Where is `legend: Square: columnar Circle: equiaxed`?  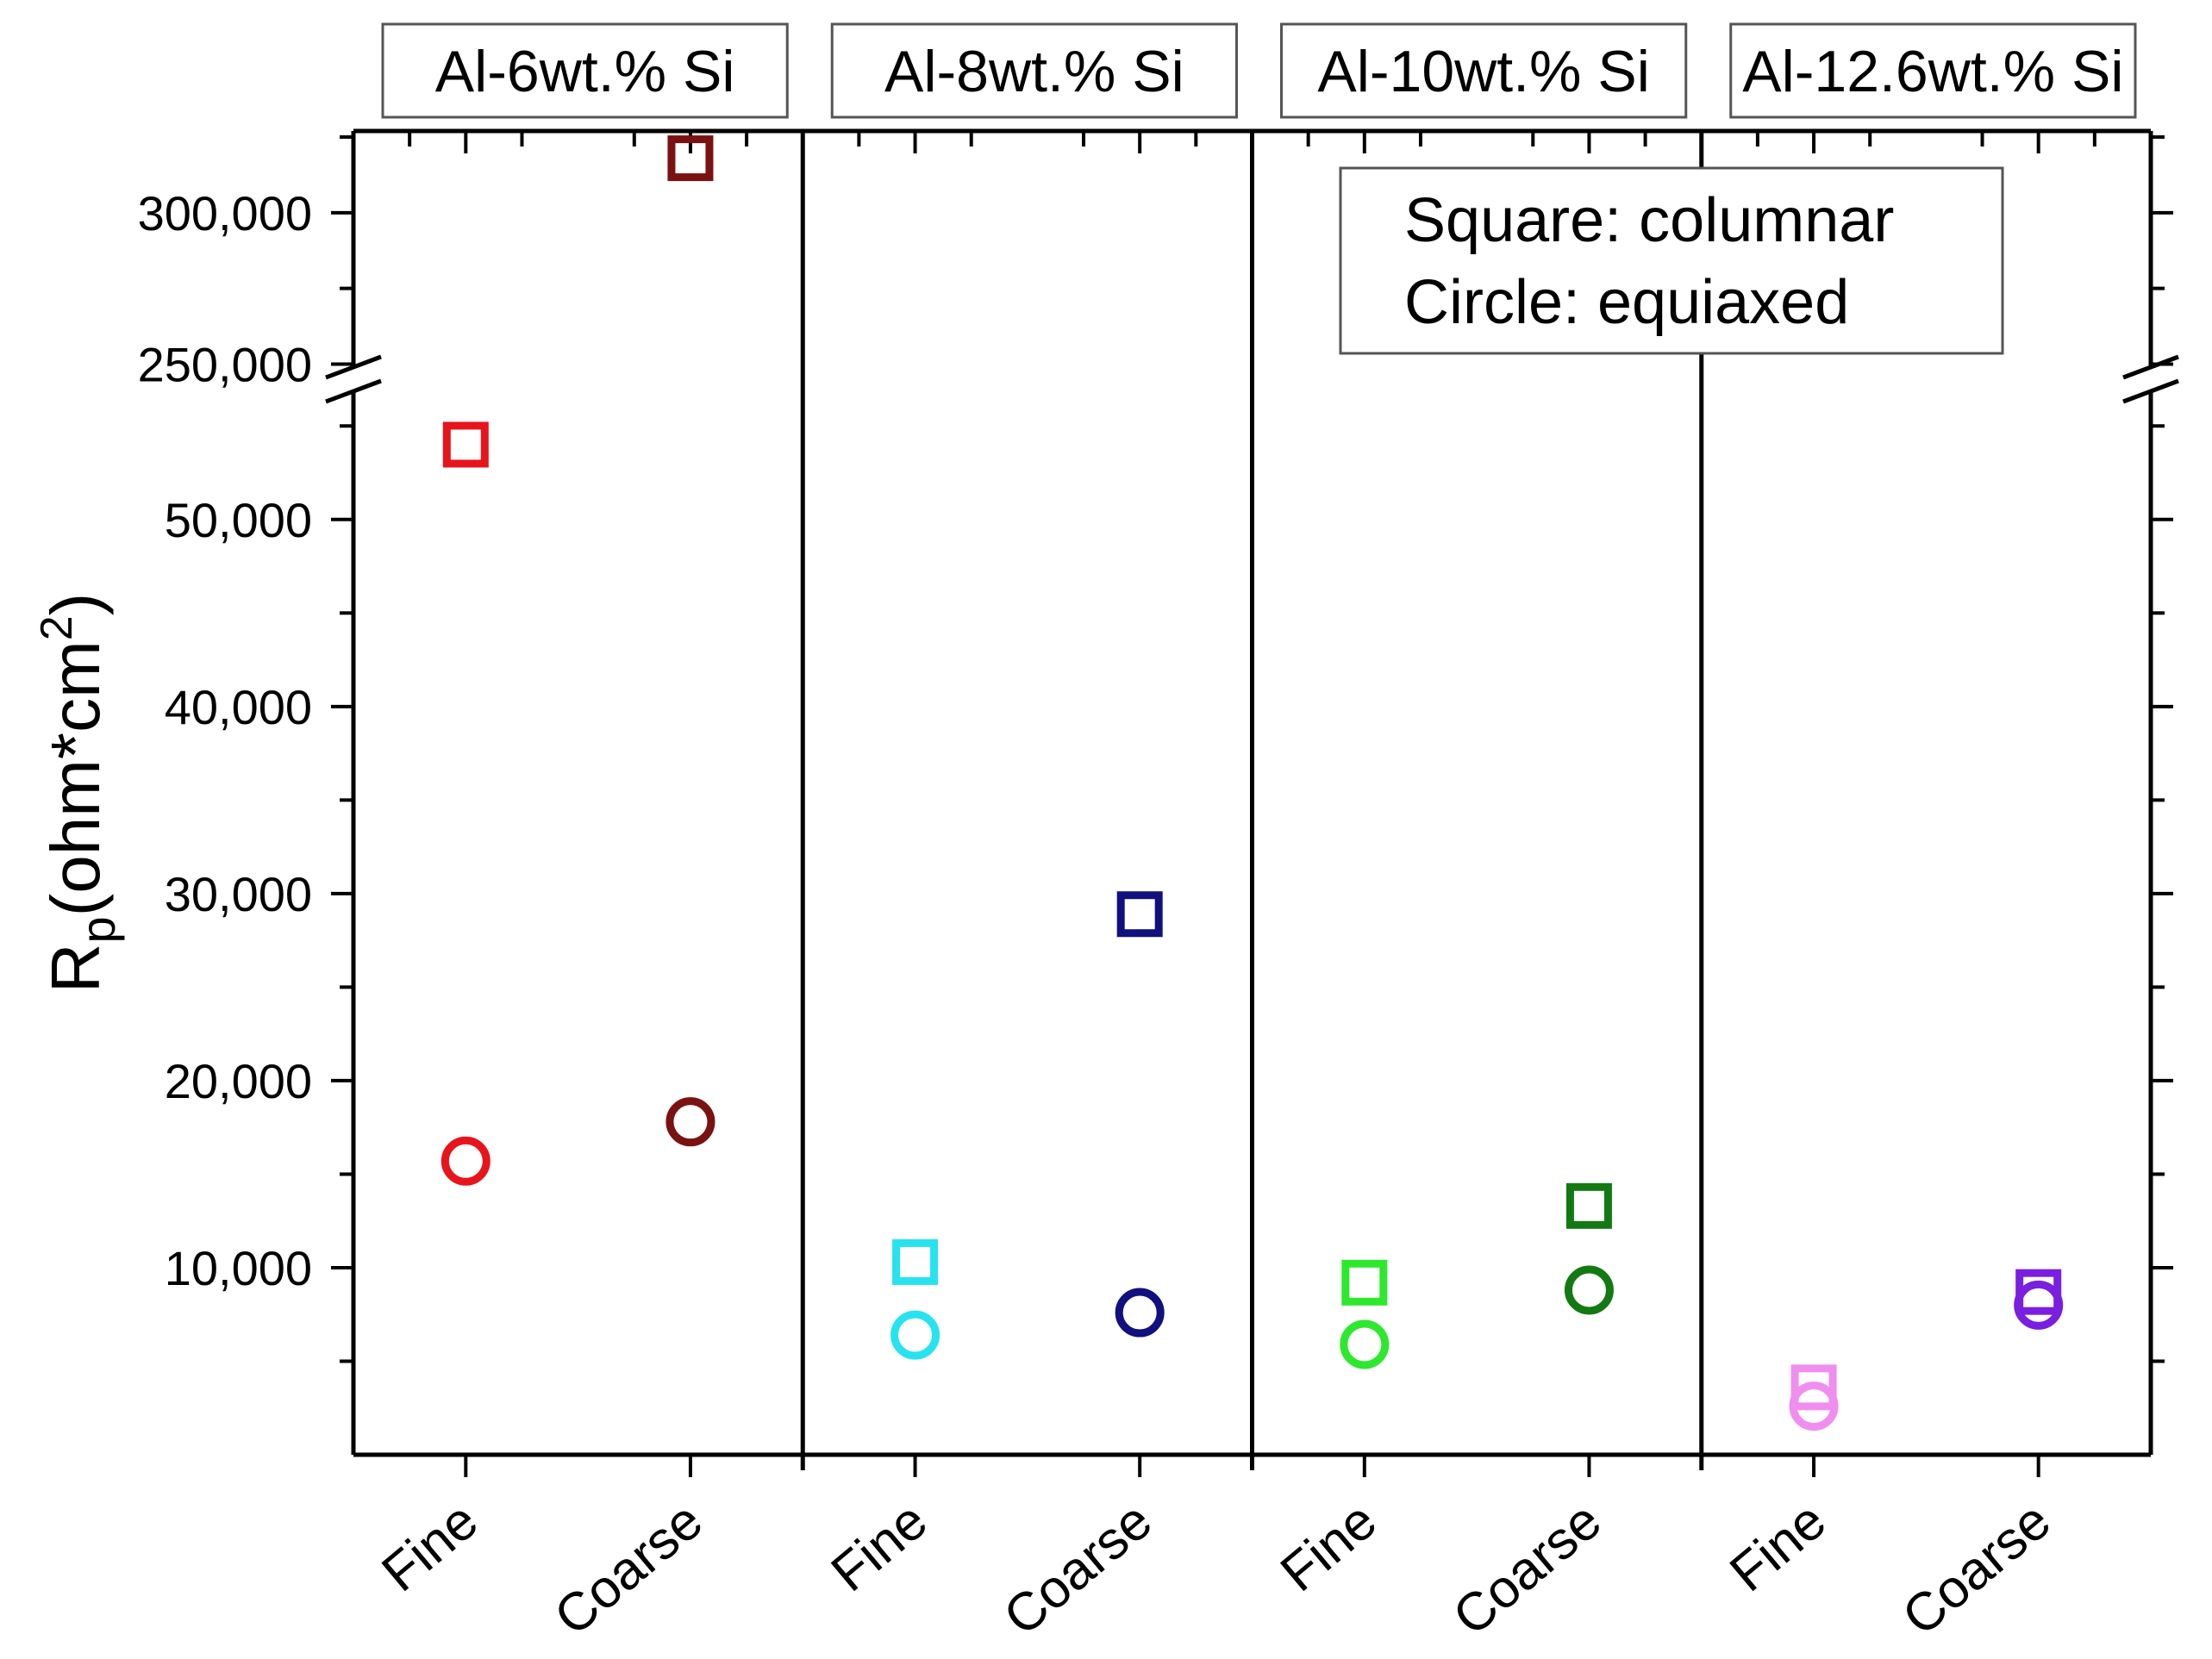 legend: Square: columnar Circle: equiaxed is located at coordinates (1671, 260).